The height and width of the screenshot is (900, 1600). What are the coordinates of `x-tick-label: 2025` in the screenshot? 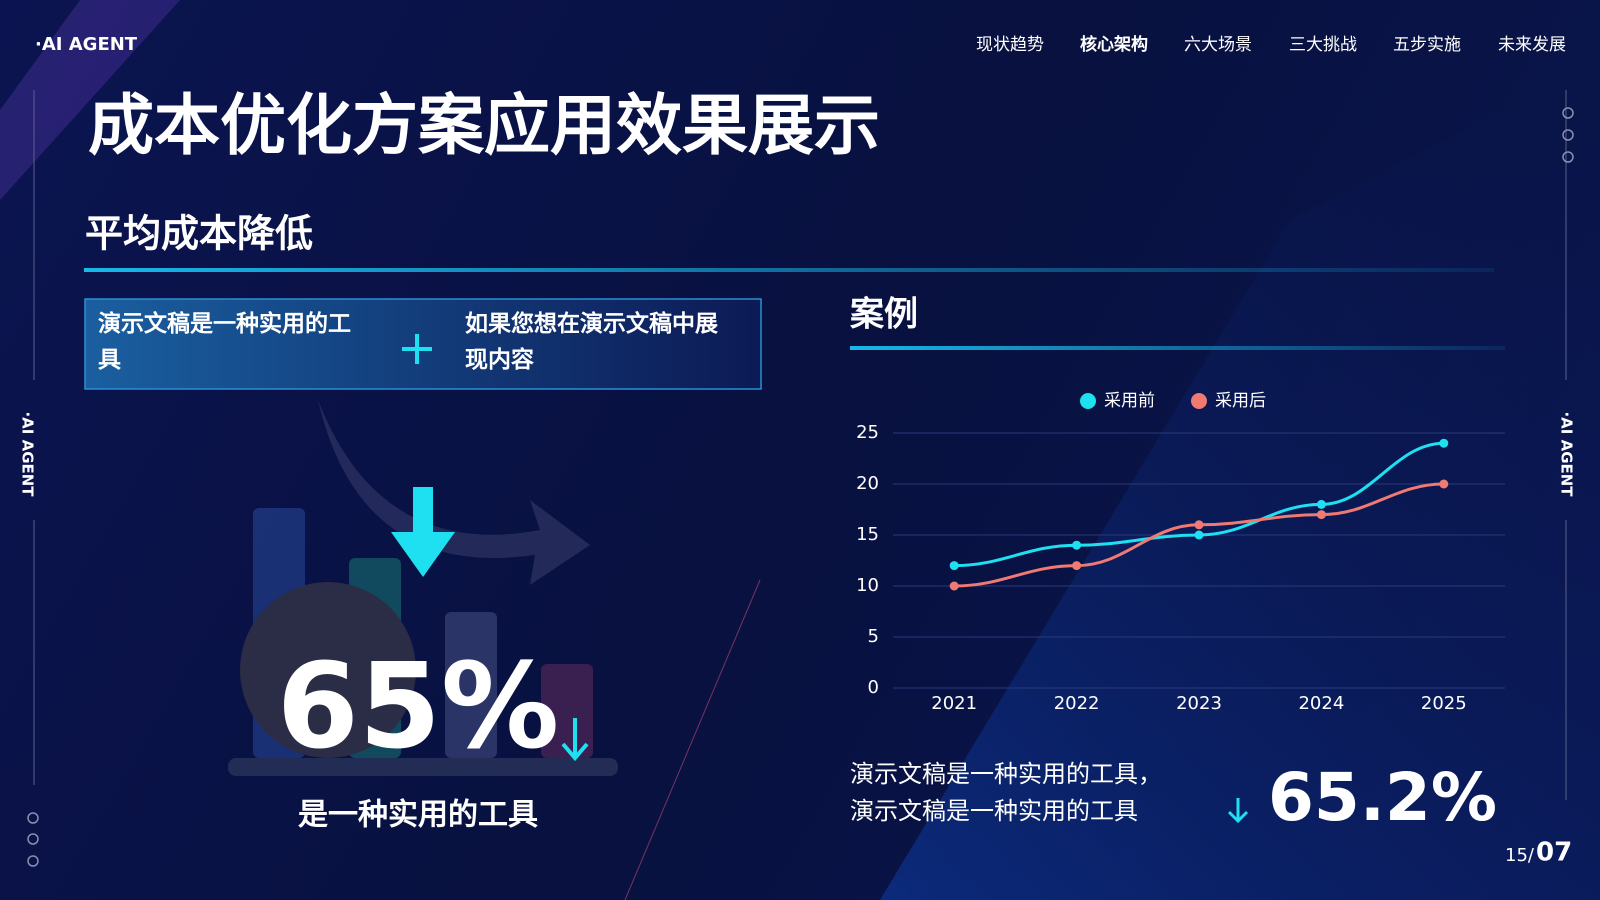 It's located at (1444, 703).